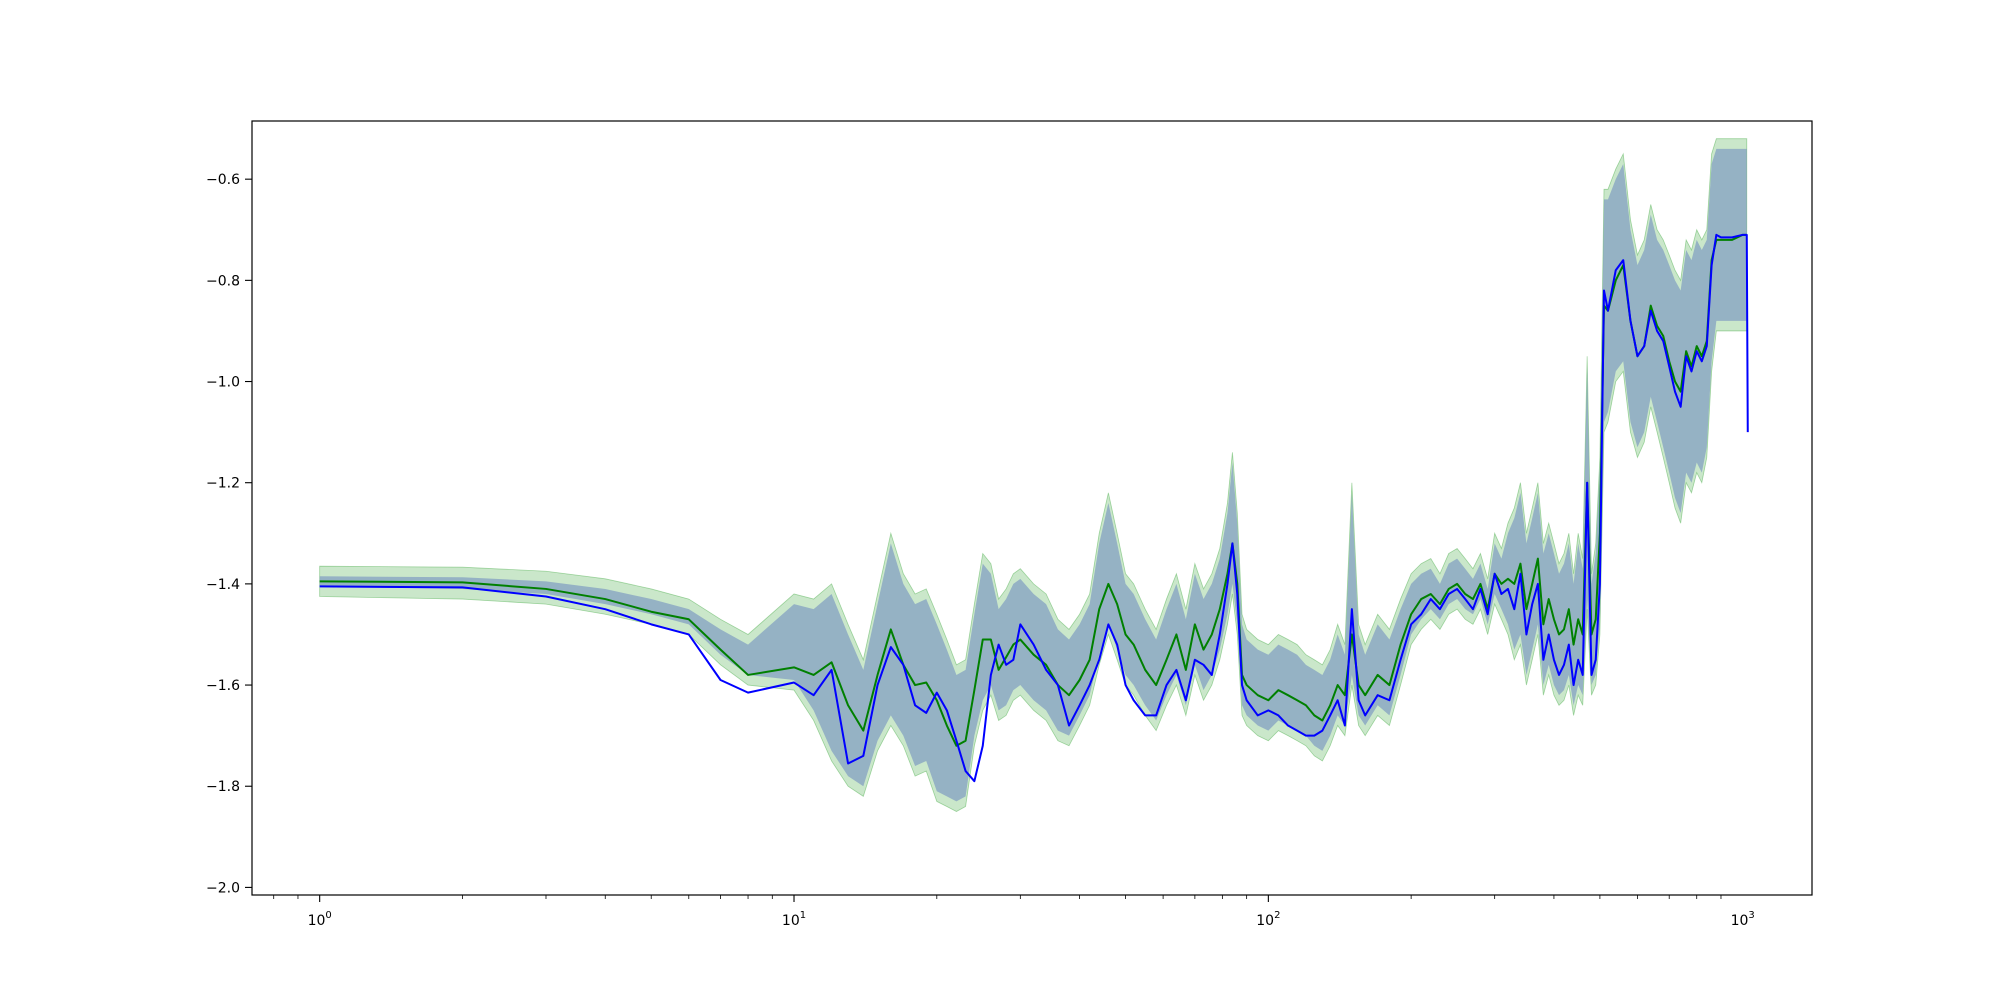 This screenshot has height=1000, width=2000. I want to click on x-tick-label: 10³, so click(1743, 919).